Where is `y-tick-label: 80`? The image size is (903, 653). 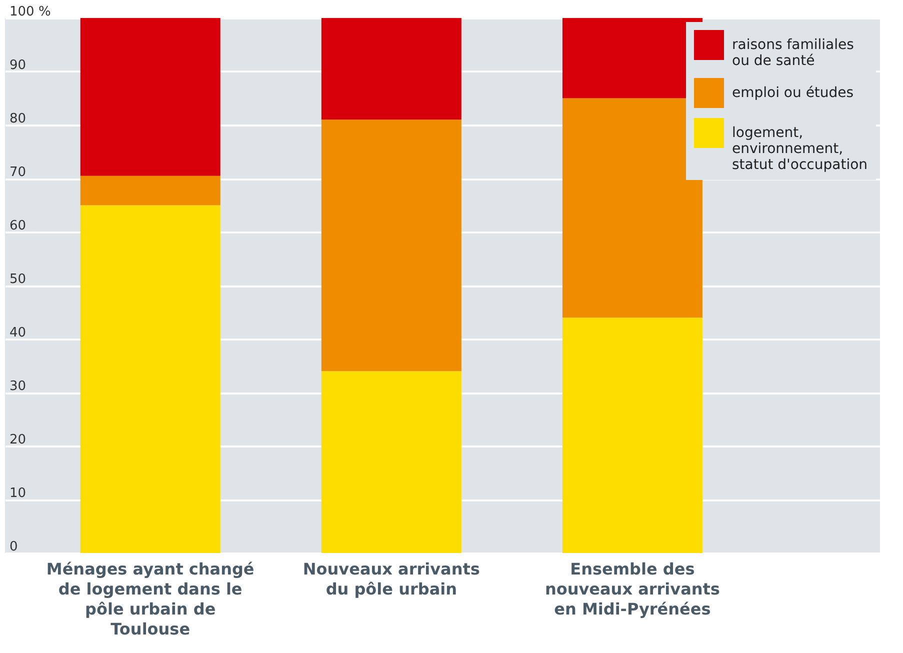
y-tick-label: 80 is located at coordinates (18, 119).